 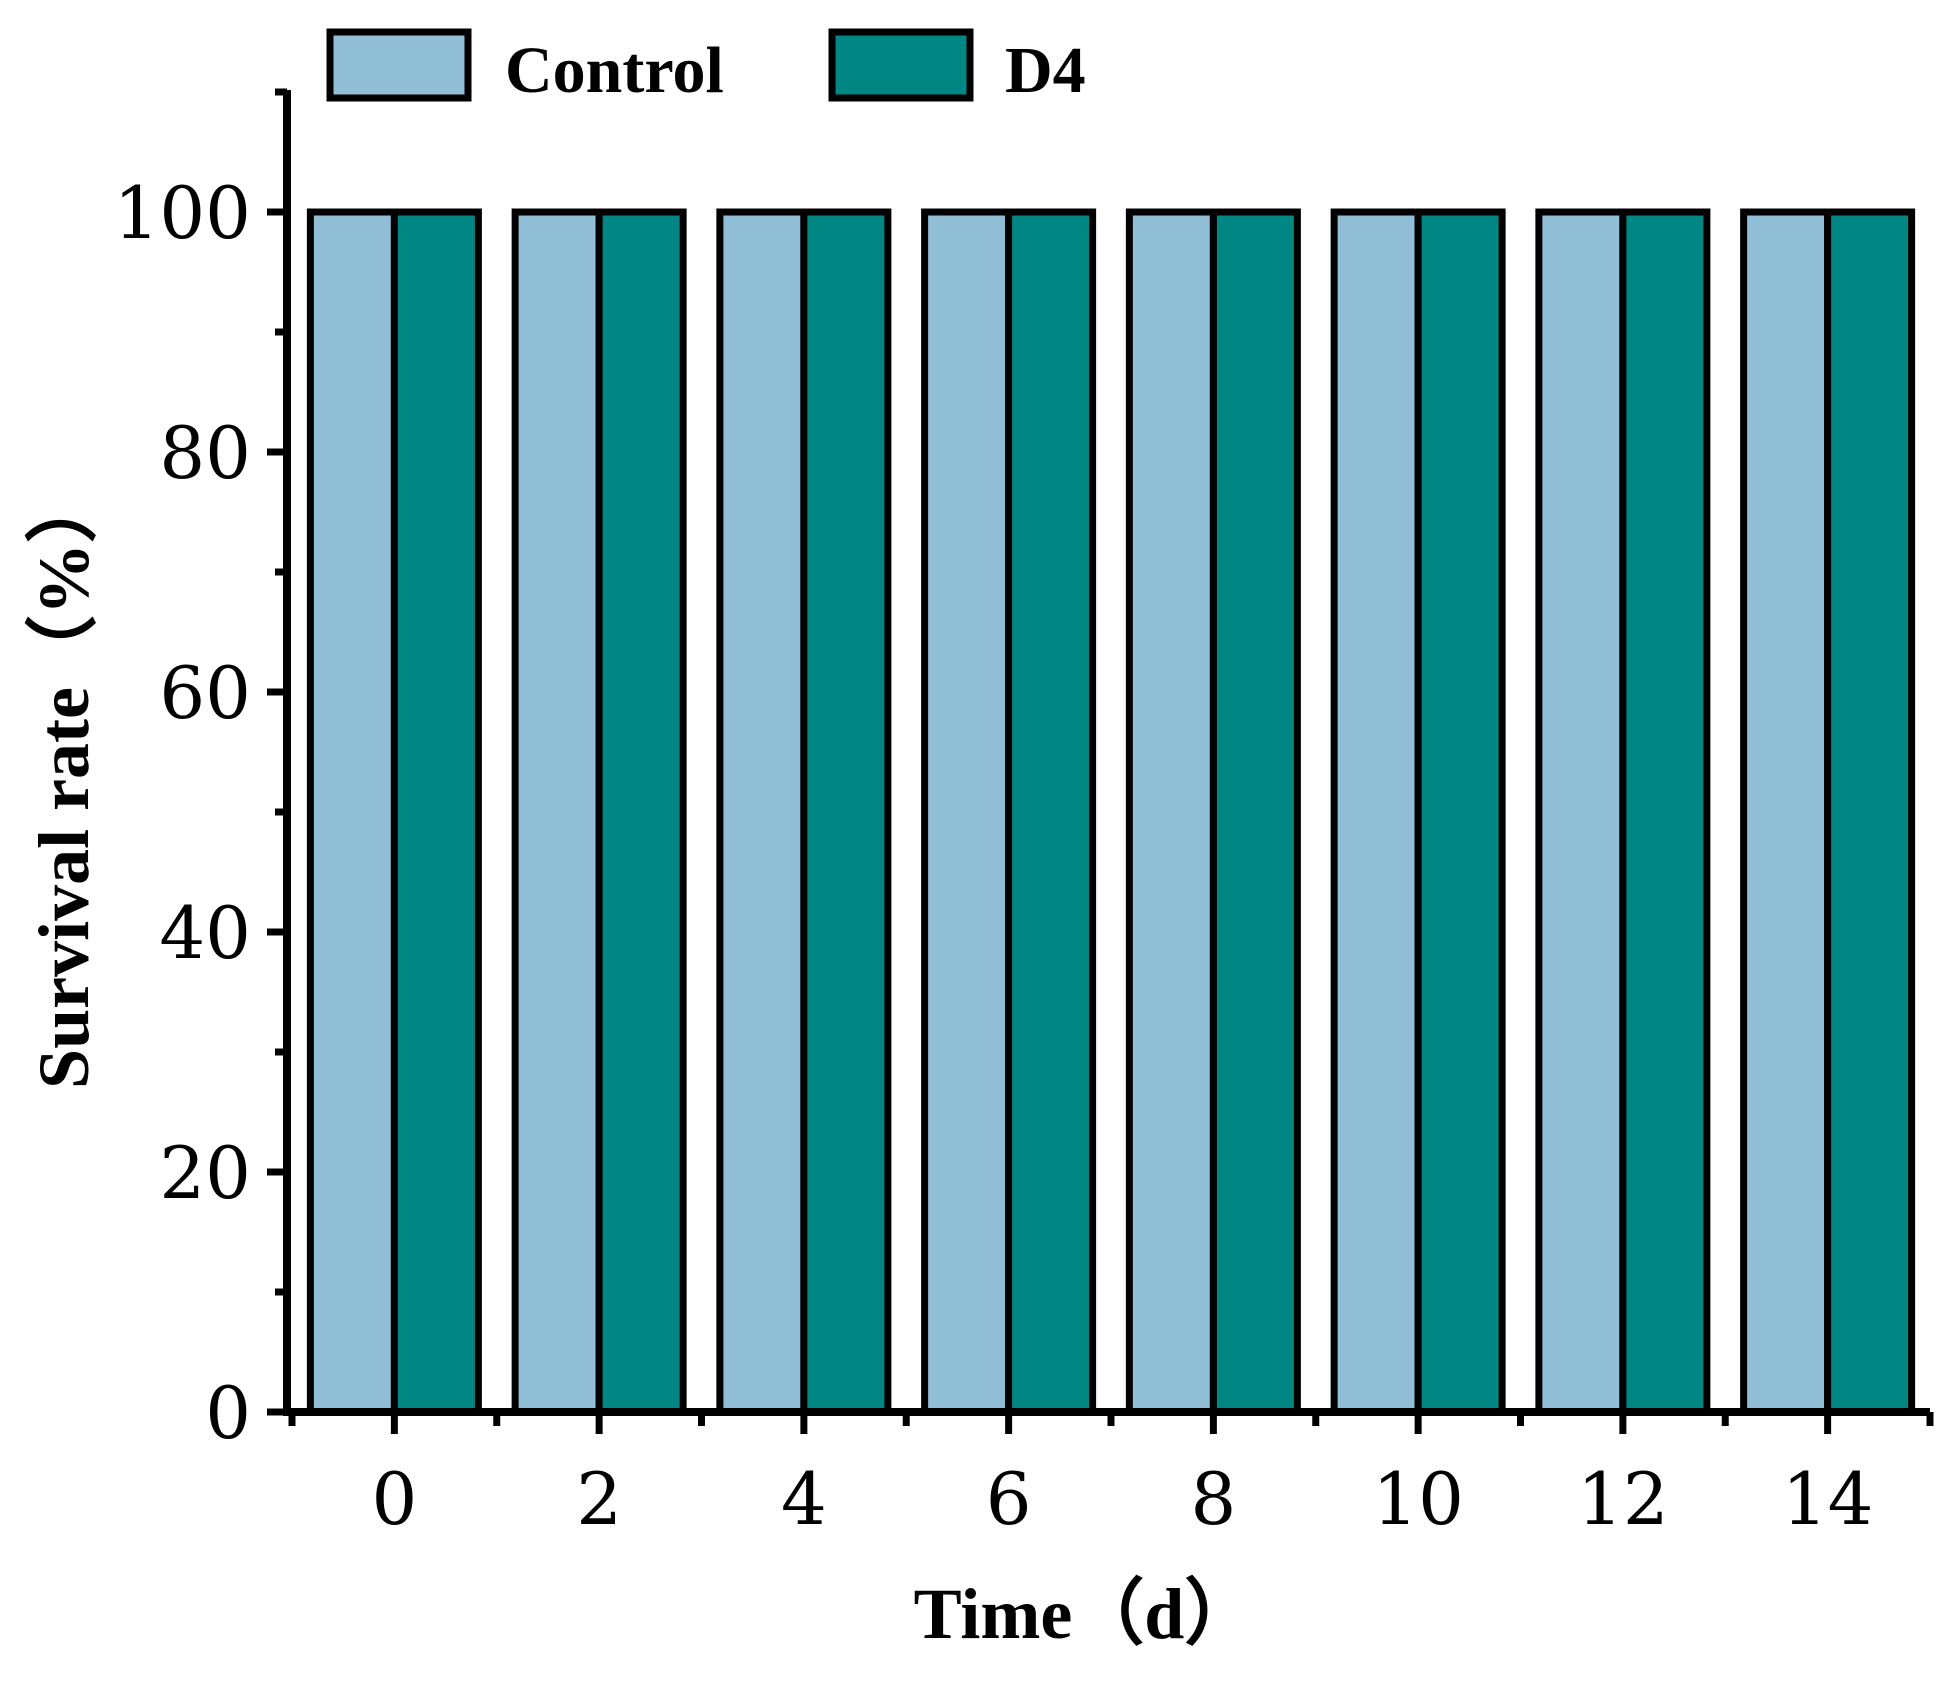 I want to click on y-axis-title: Survival rate（%）, so click(x=64, y=780).